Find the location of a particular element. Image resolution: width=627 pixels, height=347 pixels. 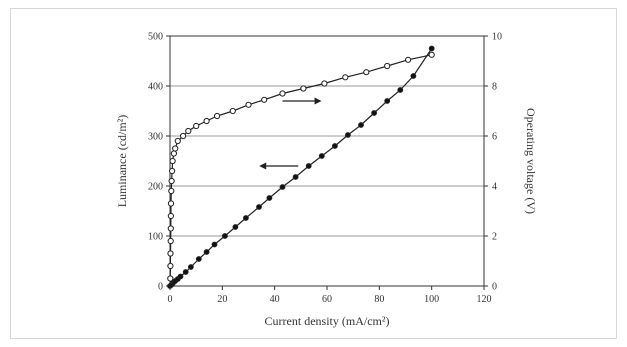

axis-arrow-right is located at coordinates (302, 101).